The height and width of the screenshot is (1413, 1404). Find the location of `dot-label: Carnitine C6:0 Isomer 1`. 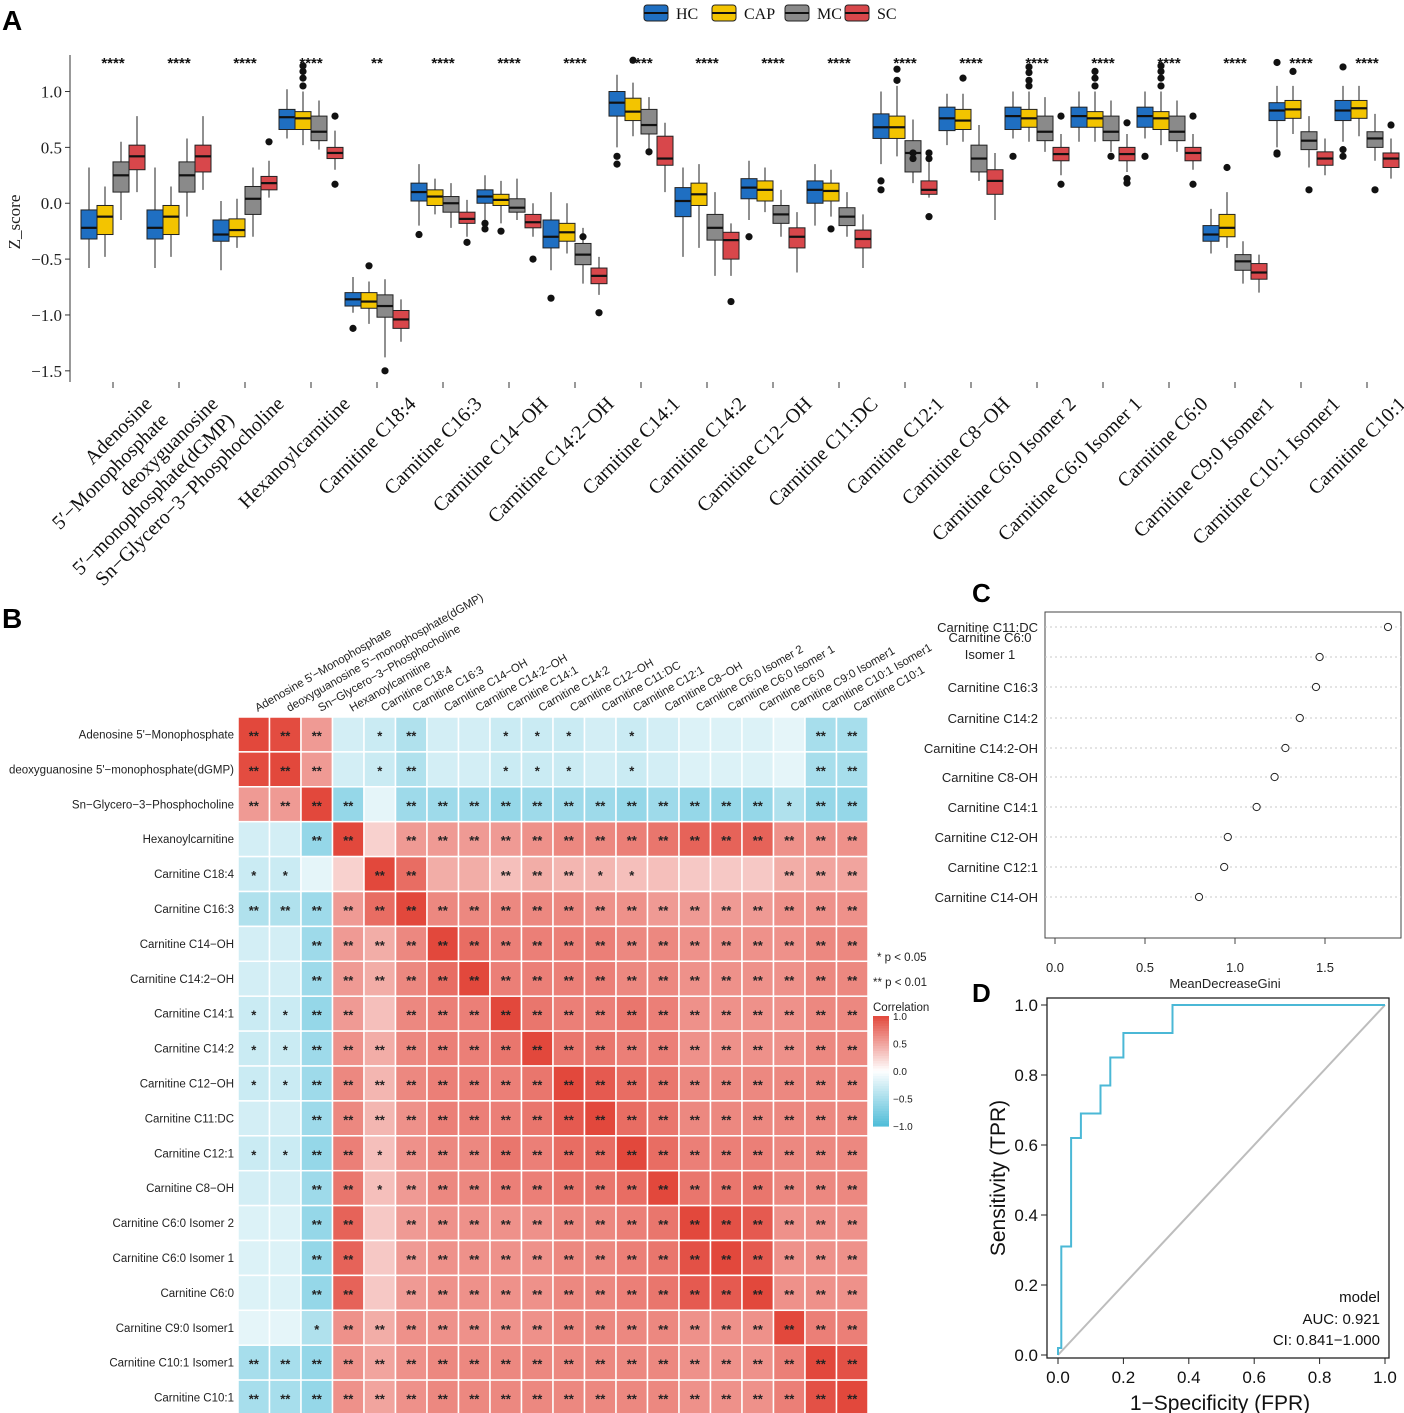

dot-label: Carnitine C6:0 Isomer 1 is located at coordinates (989, 646).